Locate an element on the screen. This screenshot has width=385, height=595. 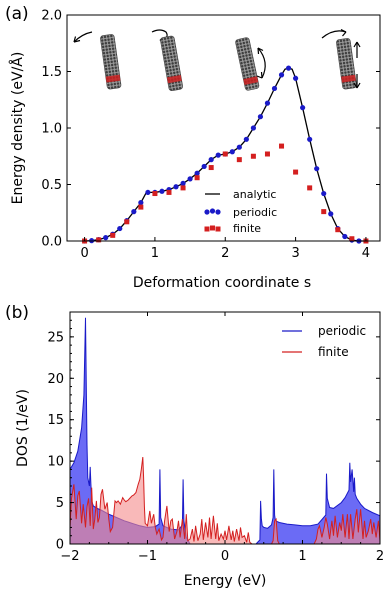
y-tick-label: 10 is located at coordinates (55, 462).